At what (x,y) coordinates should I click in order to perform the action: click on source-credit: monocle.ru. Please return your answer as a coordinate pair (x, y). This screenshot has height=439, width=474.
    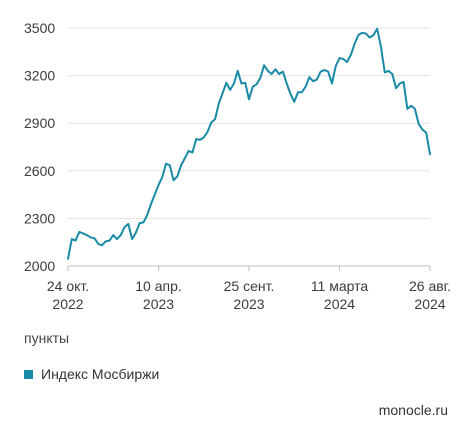
    Looking at the image, I should click on (413, 410).